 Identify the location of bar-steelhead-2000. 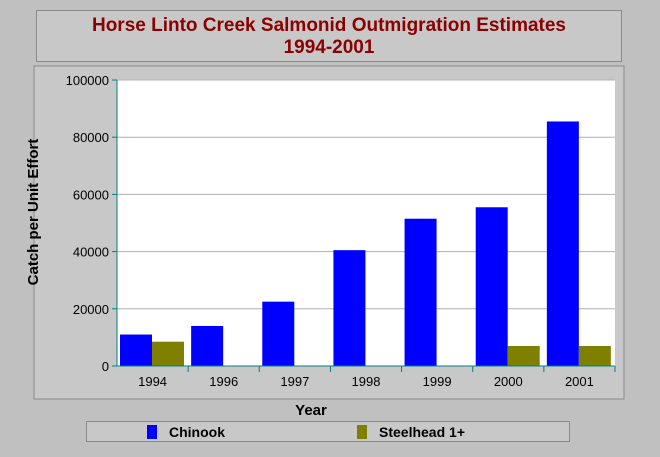
(523, 355).